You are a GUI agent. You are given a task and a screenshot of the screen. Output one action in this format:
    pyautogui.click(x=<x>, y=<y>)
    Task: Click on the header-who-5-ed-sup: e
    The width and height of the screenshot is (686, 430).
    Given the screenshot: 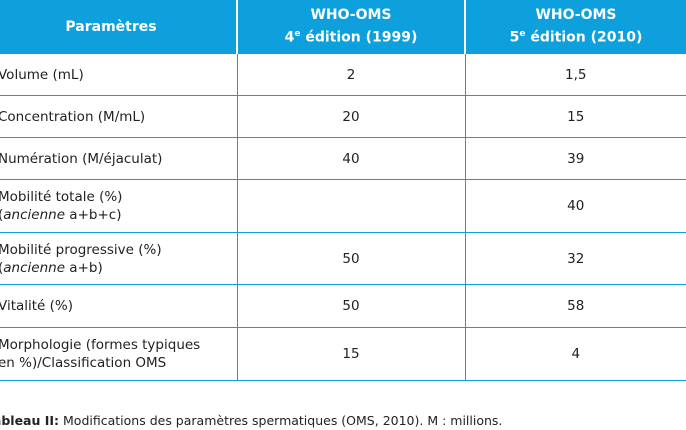 What is the action you would take?
    pyautogui.click(x=522, y=34)
    